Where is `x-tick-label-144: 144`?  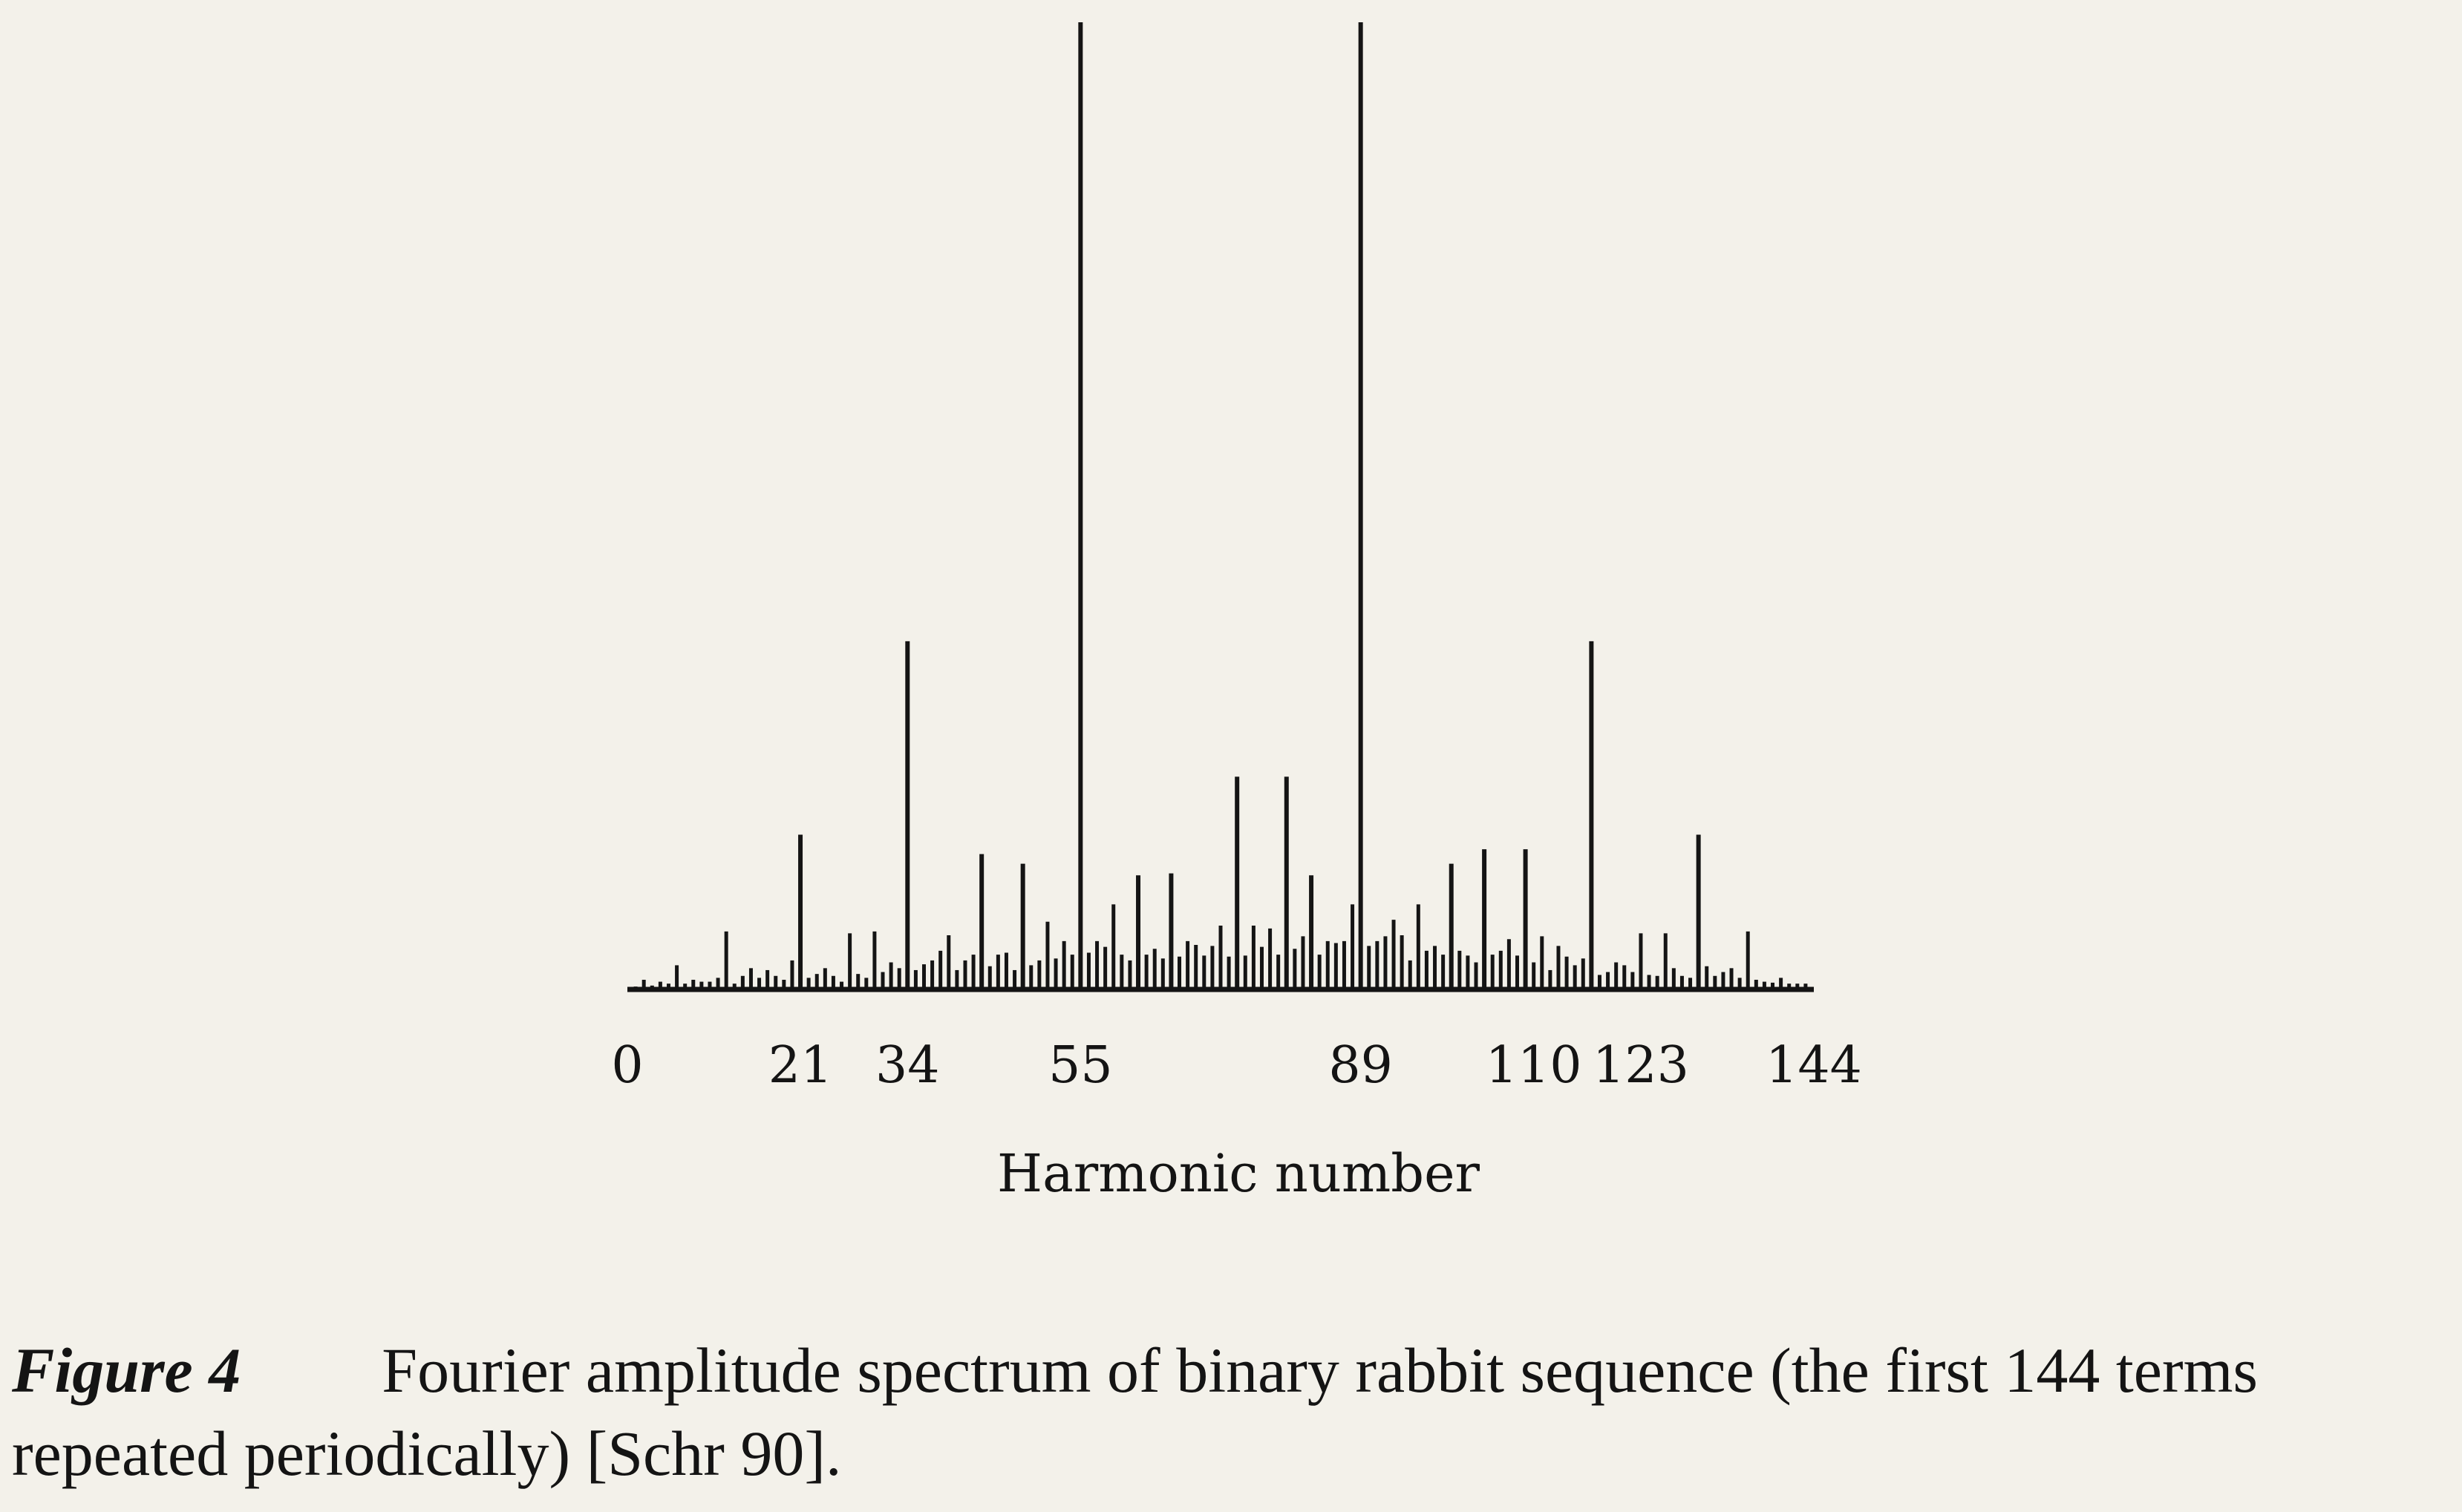
x-tick-label-144: 144 is located at coordinates (1814, 1065).